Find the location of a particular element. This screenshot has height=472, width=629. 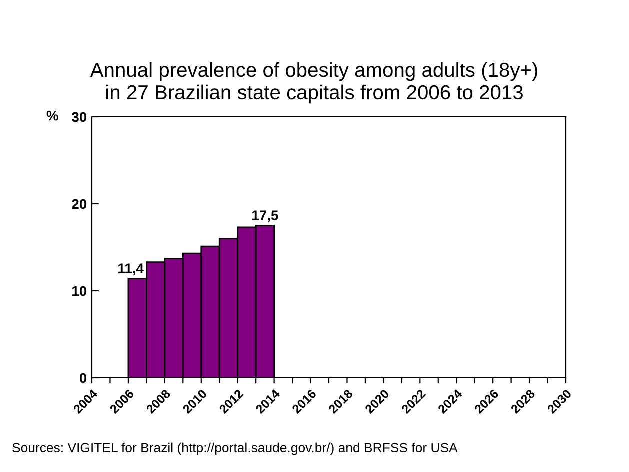

y-tick-label: 20 is located at coordinates (79, 204).